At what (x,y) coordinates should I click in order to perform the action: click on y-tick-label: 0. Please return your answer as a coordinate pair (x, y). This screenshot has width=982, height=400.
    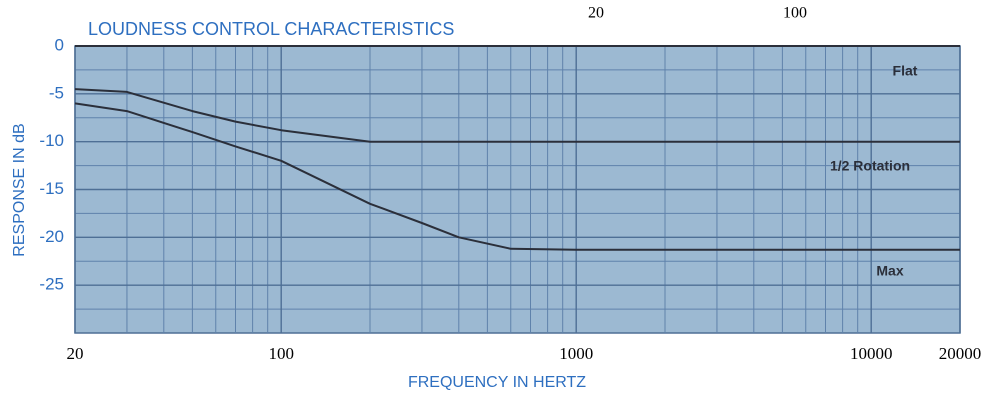
    Looking at the image, I should click on (59, 44).